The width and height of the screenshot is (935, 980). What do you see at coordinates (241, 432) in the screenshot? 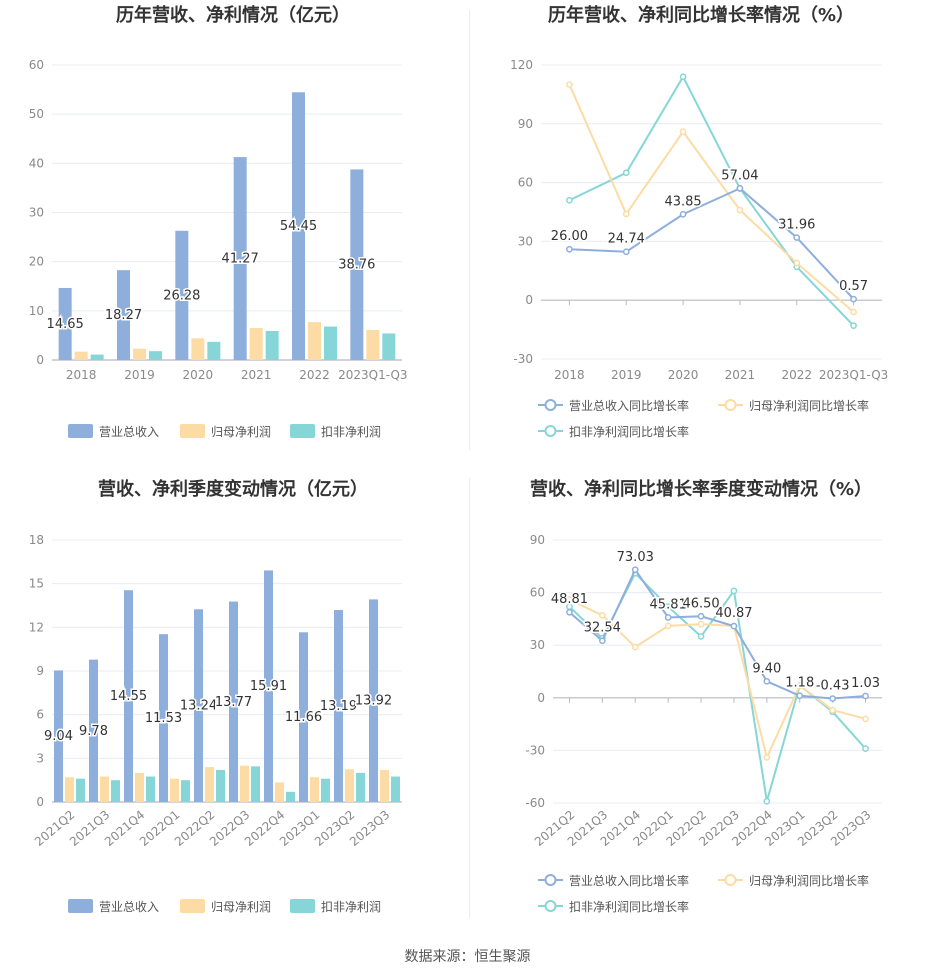
I see `c0-legend-label: 归母净利润` at bounding box center [241, 432].